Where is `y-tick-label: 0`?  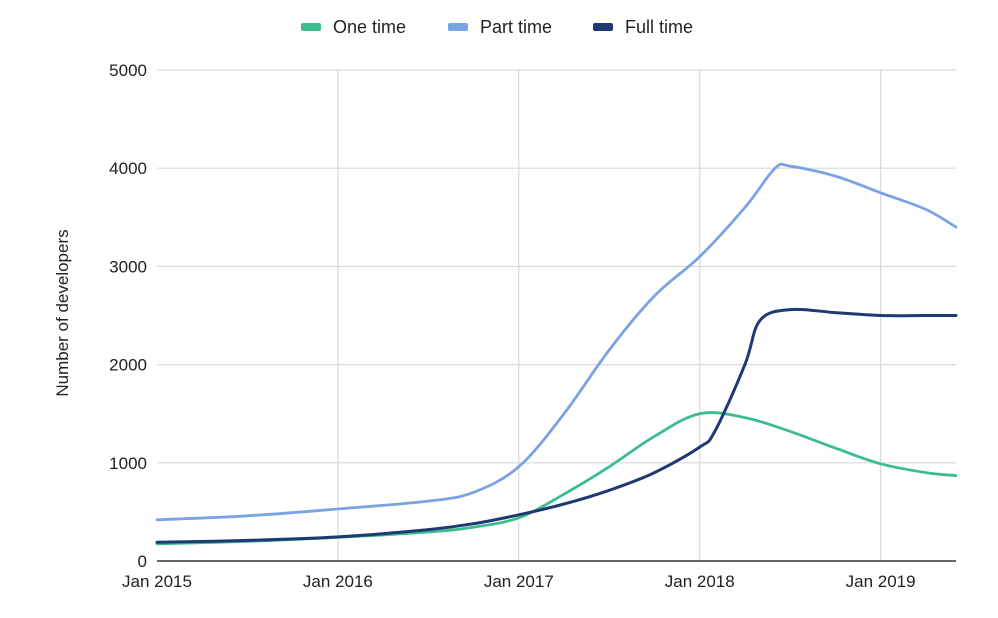 y-tick-label: 0 is located at coordinates (142, 561).